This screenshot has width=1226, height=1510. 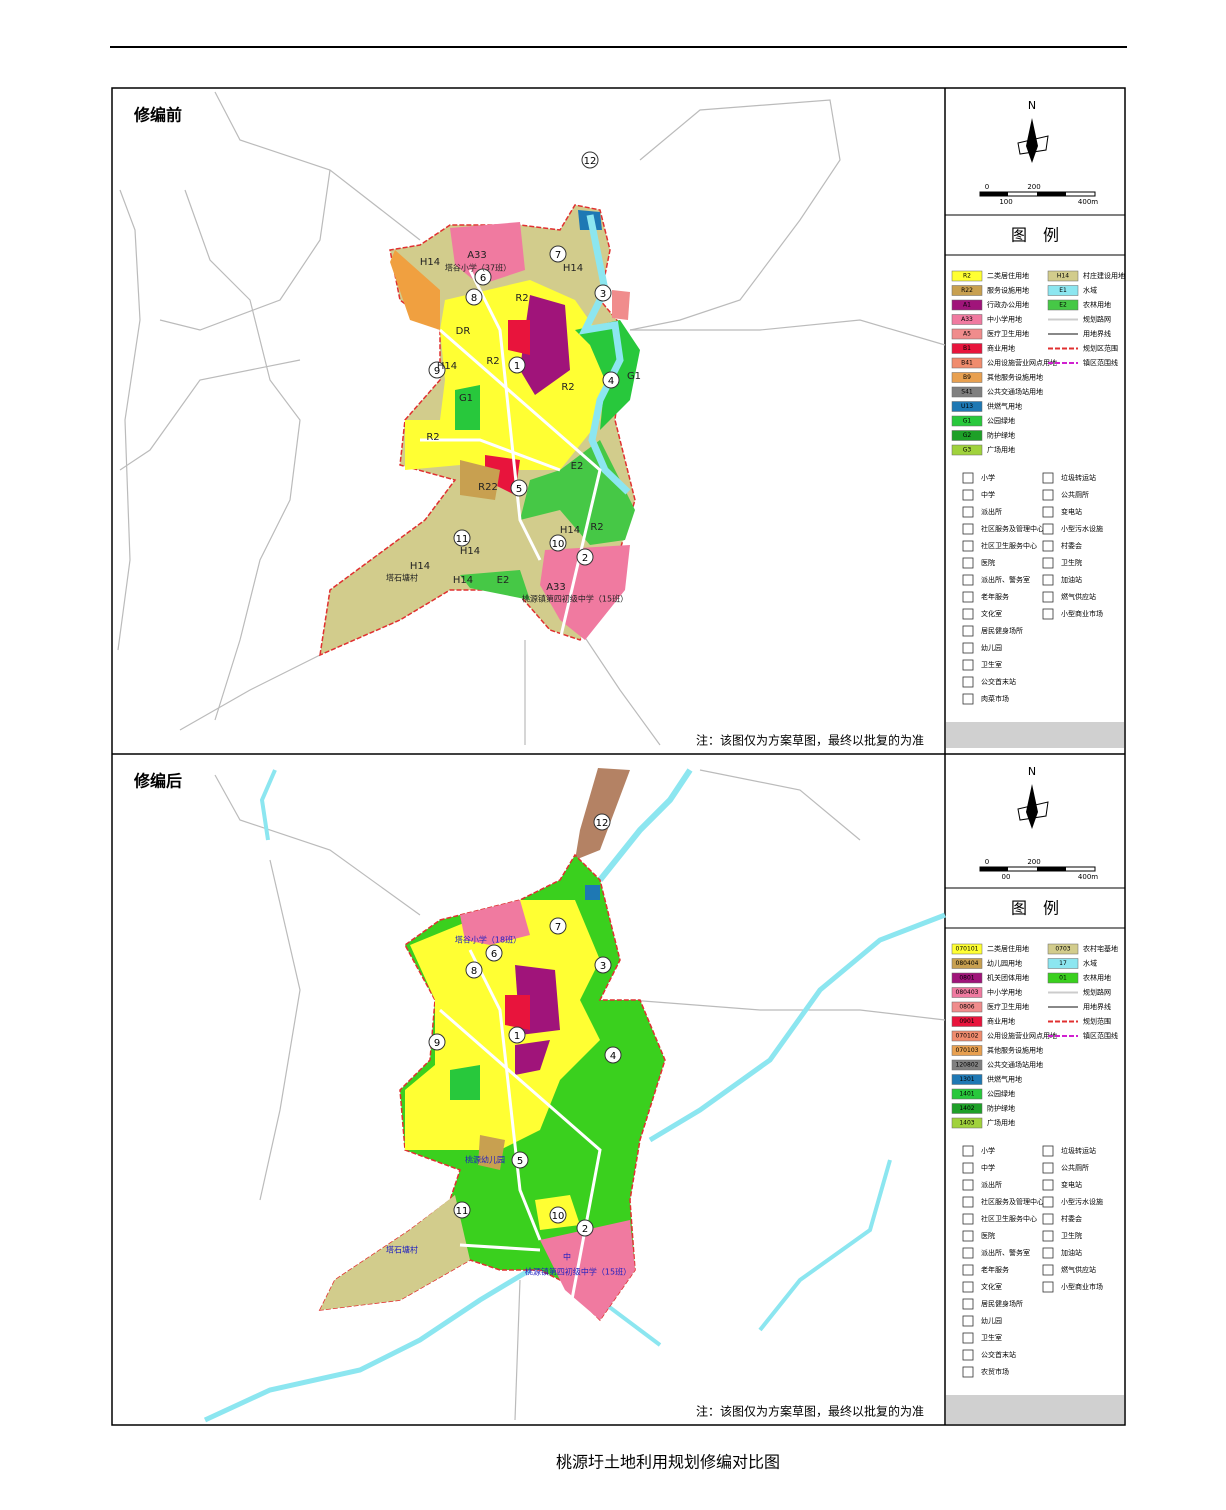 What do you see at coordinates (1033, 187) in the screenshot?
I see `scale-label: 200` at bounding box center [1033, 187].